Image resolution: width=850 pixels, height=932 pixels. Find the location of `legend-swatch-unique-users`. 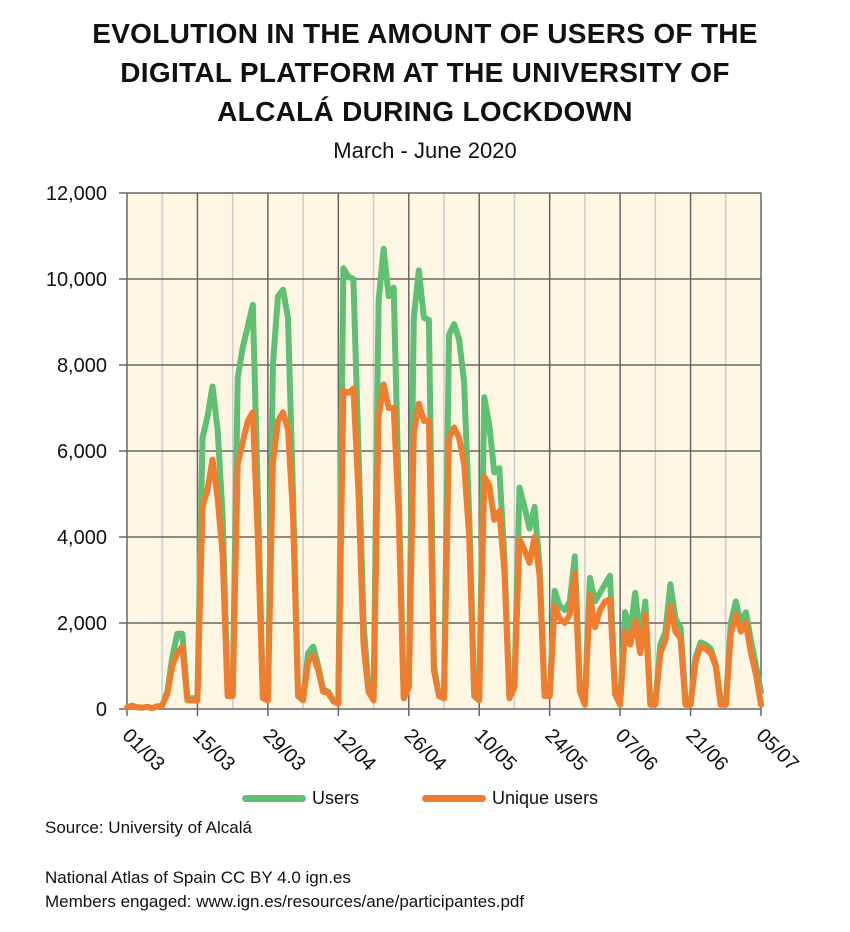

legend-swatch-unique-users is located at coordinates (454, 798).